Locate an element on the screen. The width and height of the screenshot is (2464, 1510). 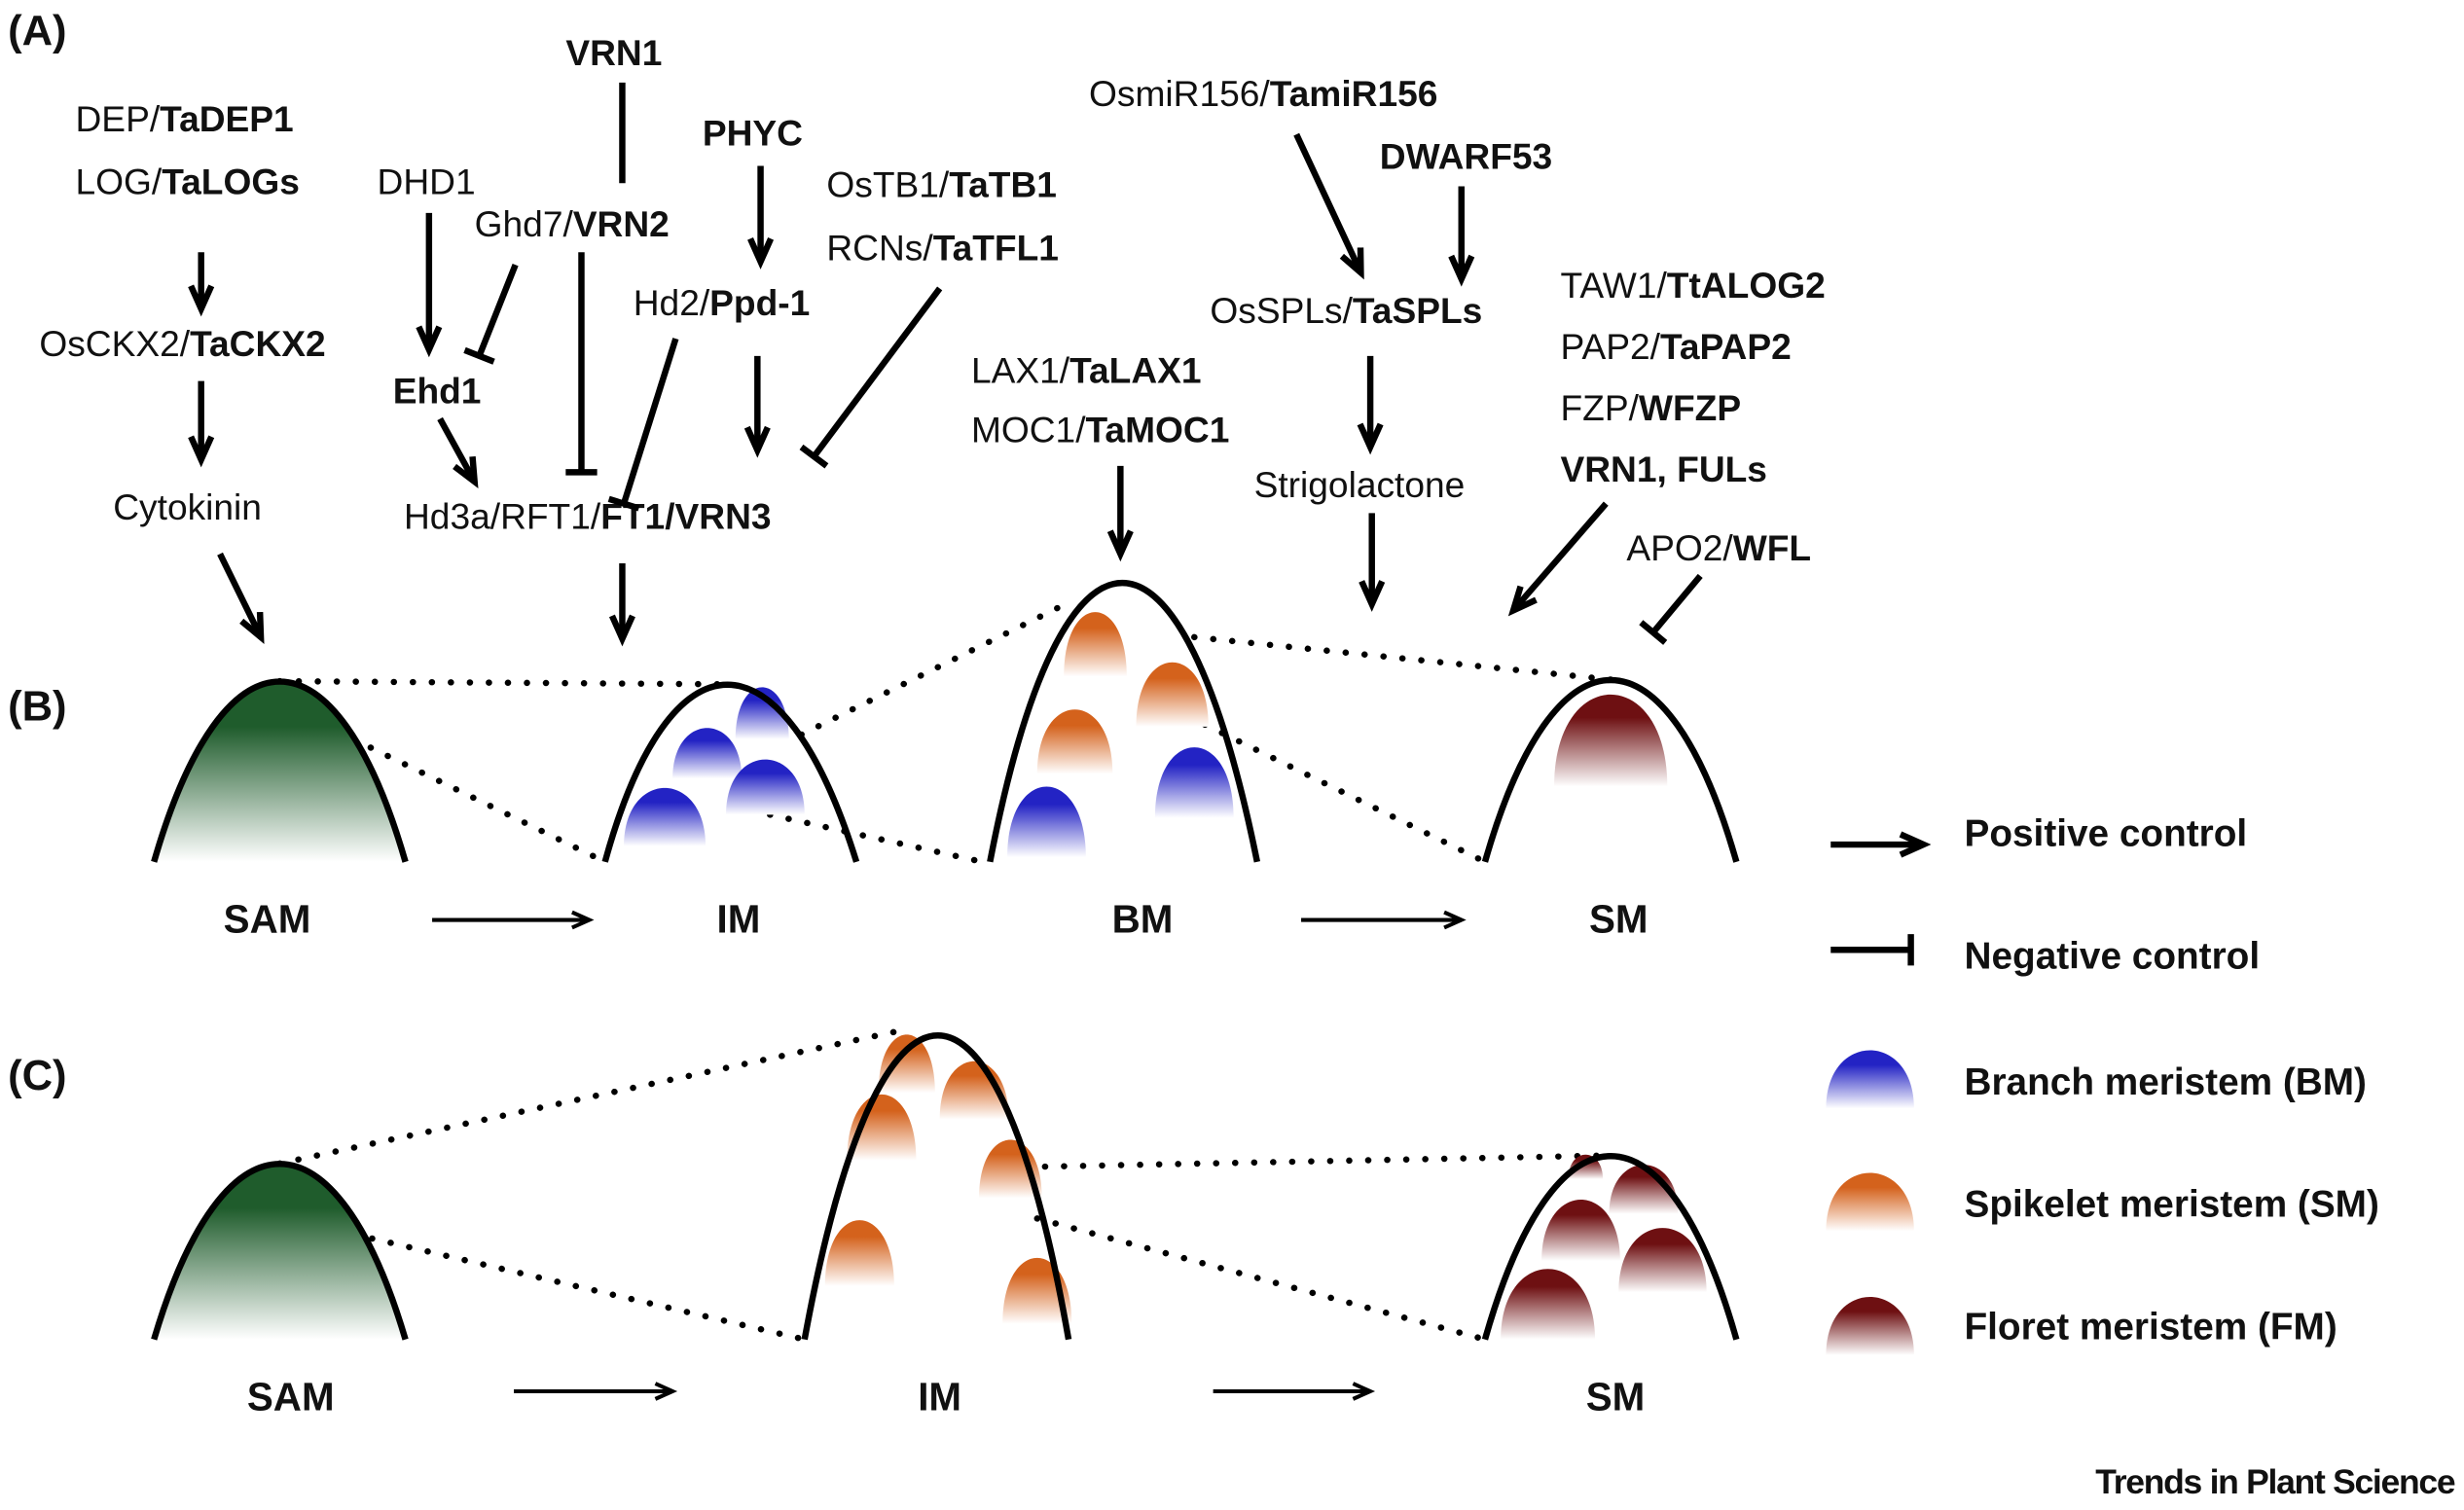
dome-c-sm is located at coordinates (1610, 1247).